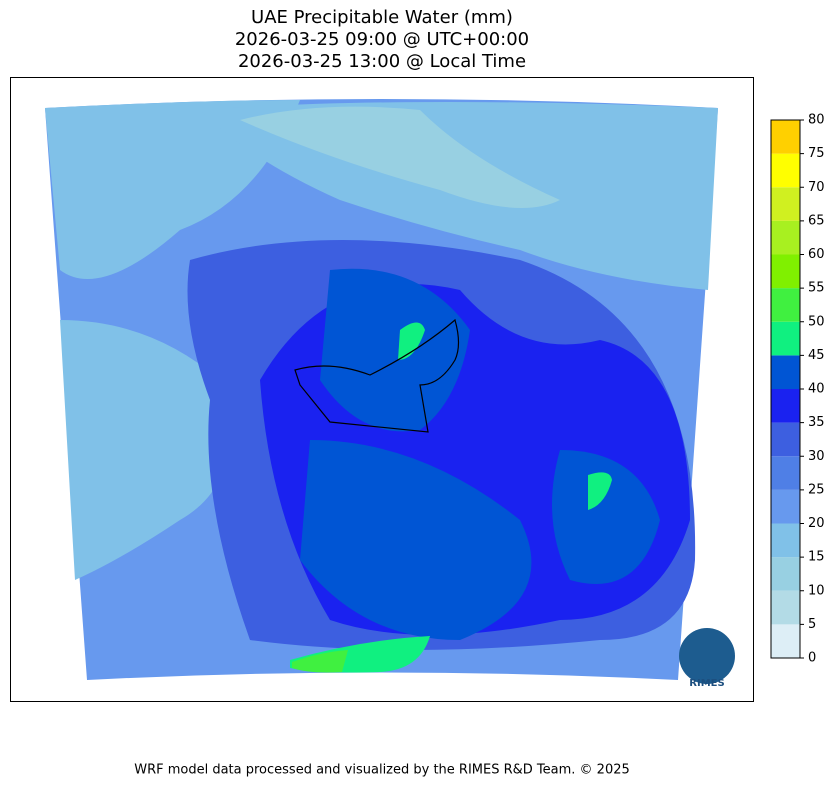  I want to click on tick-label: 65, so click(816, 220).